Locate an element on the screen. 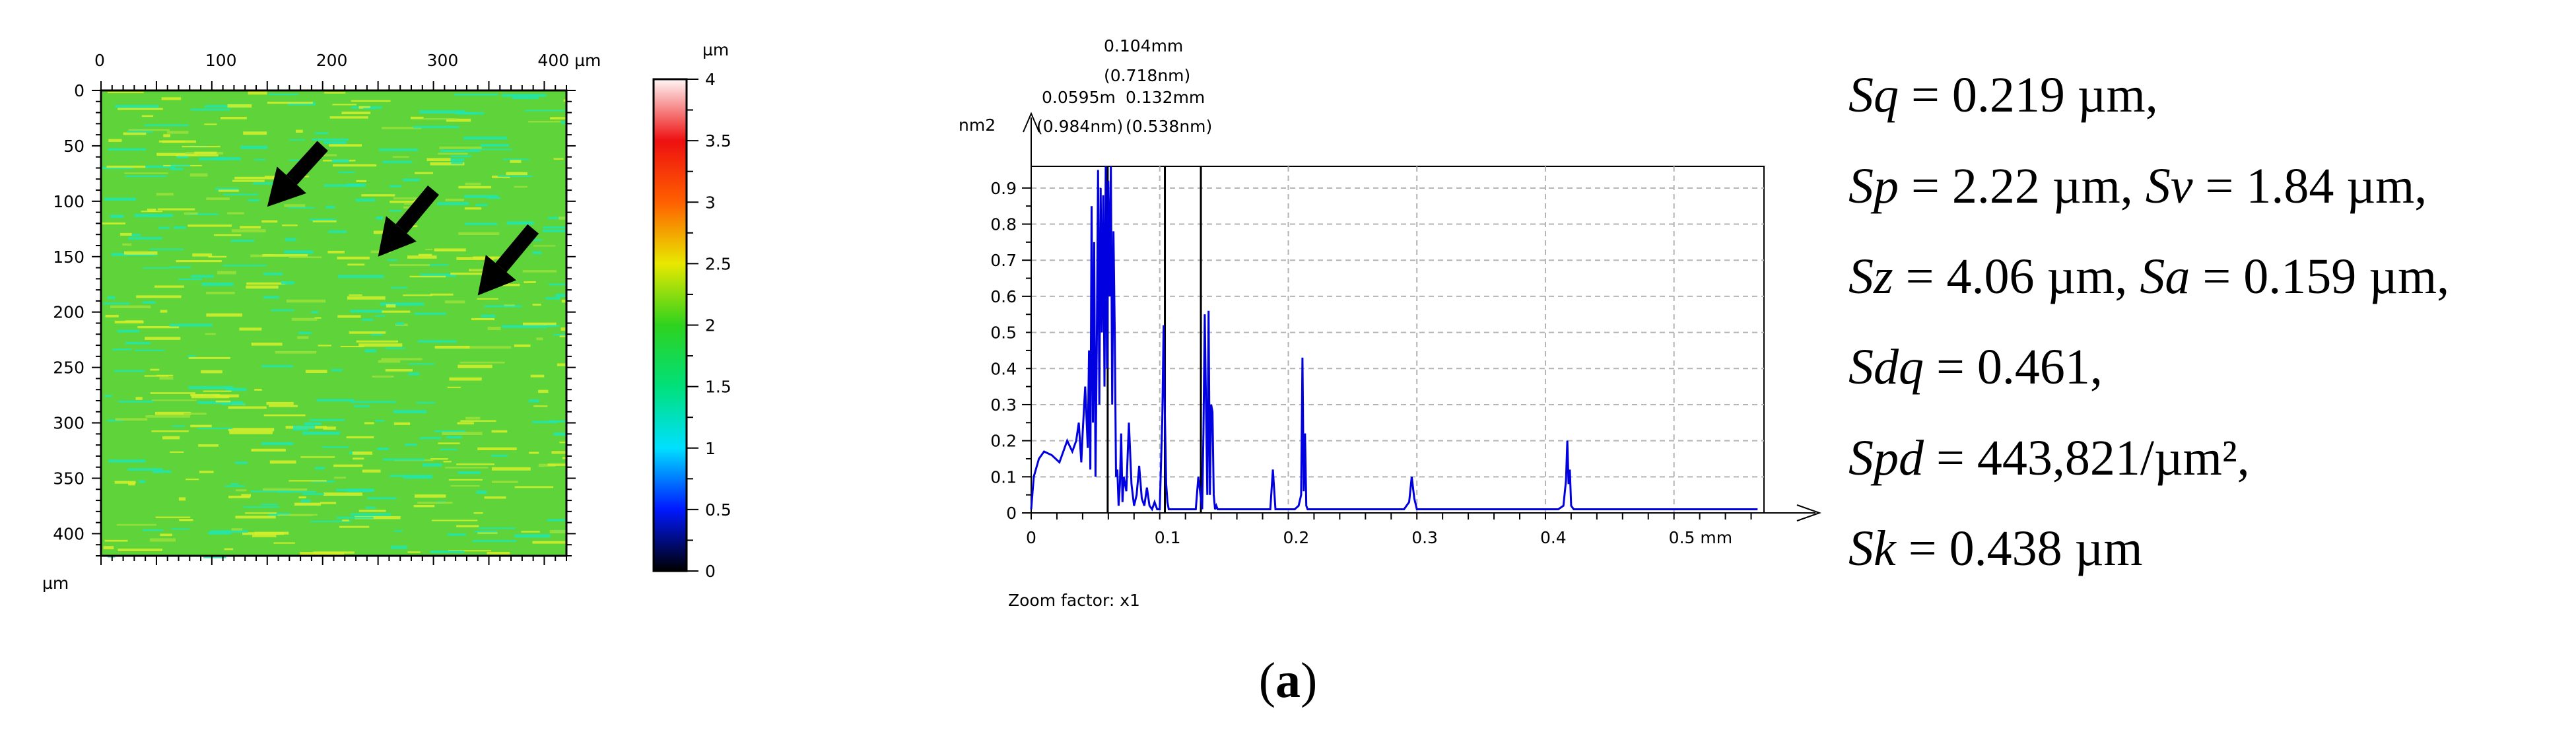  spectrum-x-tick-label: 0.1 is located at coordinates (1168, 537).